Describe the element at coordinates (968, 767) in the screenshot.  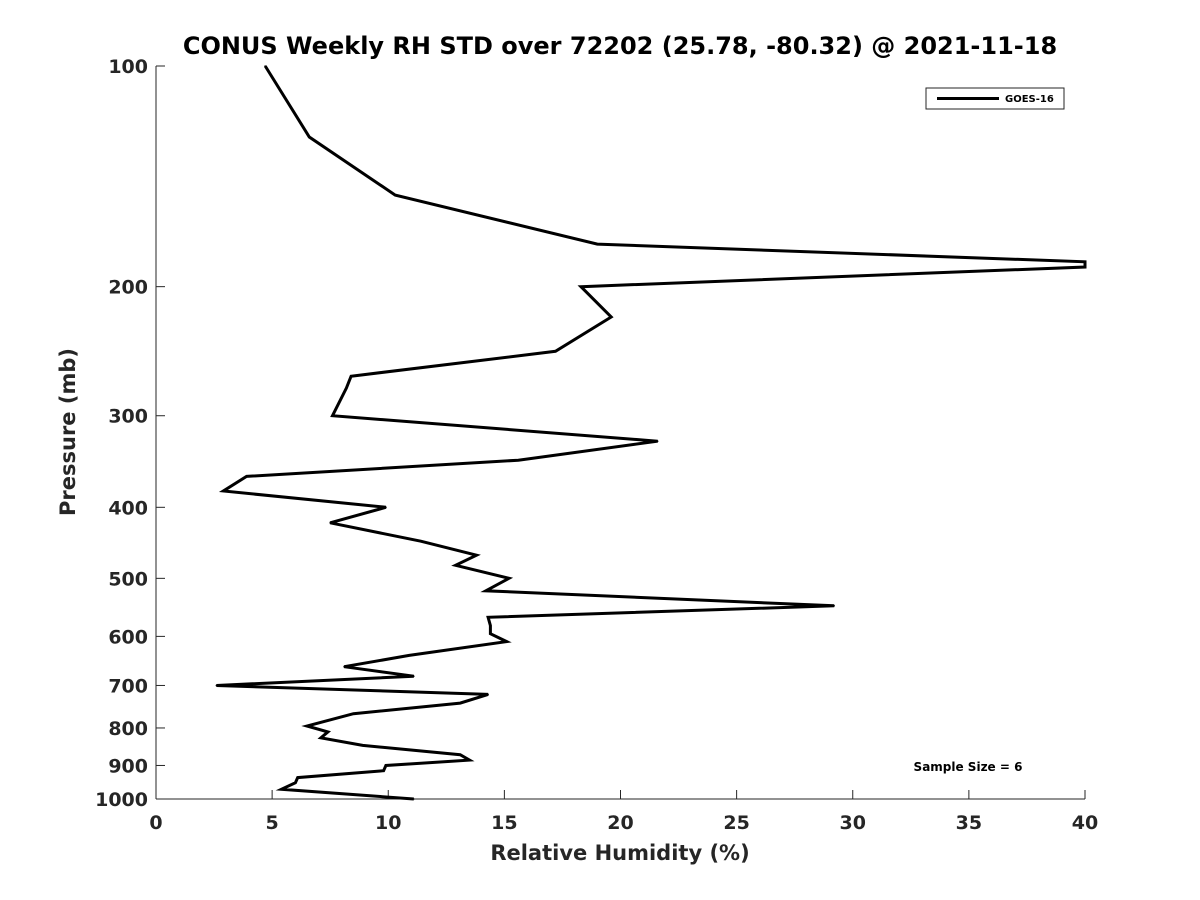
I see `sample-size-annotation: Sample Size = 6` at that location.